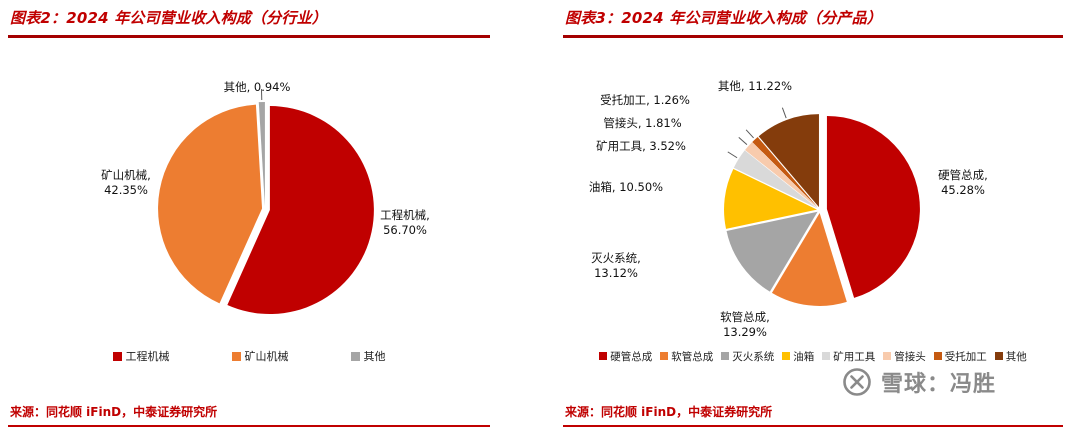 The height and width of the screenshot is (427, 1080). Describe the element at coordinates (249, 19) in the screenshot. I see `chart-title-industry: 图表2：2024 年公司营业收入构成（分行业）` at that location.